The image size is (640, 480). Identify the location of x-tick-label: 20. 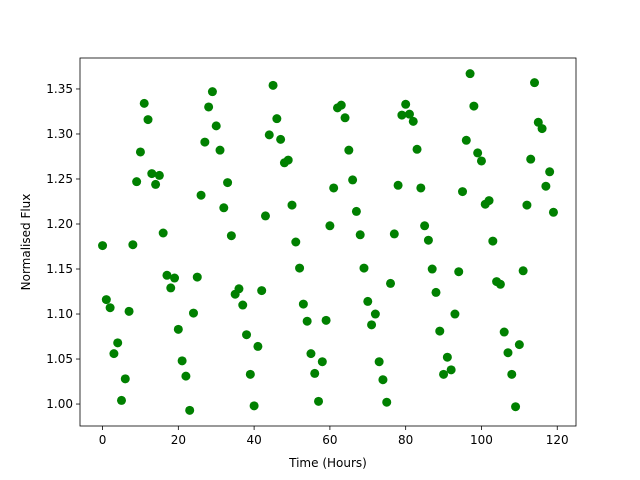
(178, 440).